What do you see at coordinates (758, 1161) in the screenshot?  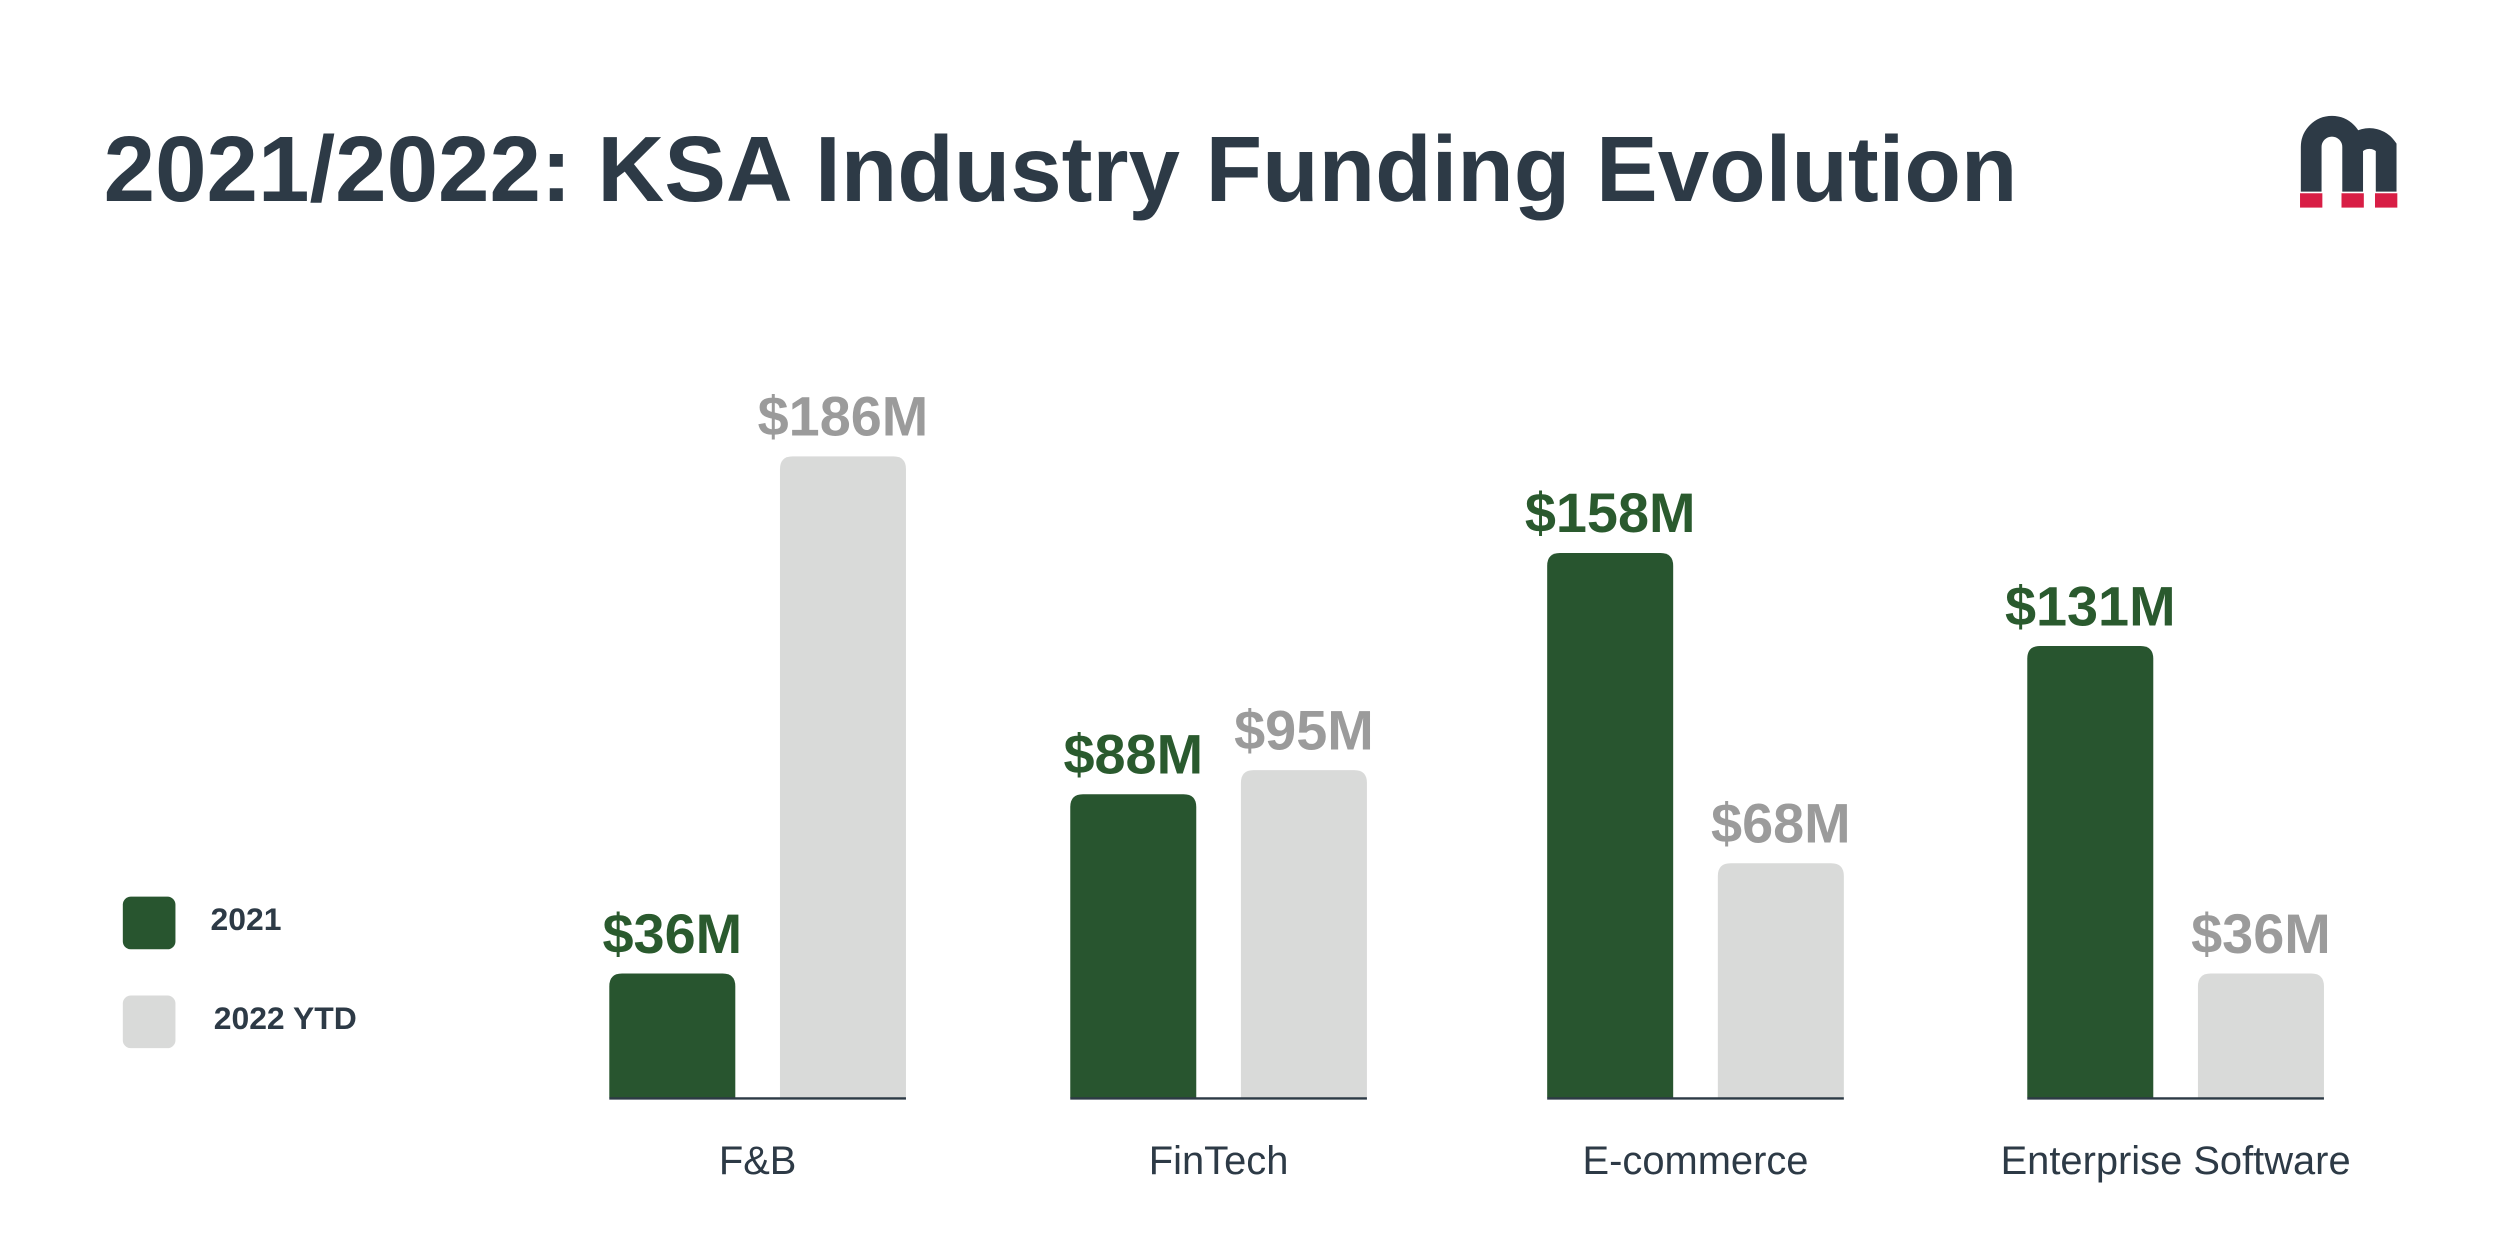 I see `x-tick-label: F&B` at bounding box center [758, 1161].